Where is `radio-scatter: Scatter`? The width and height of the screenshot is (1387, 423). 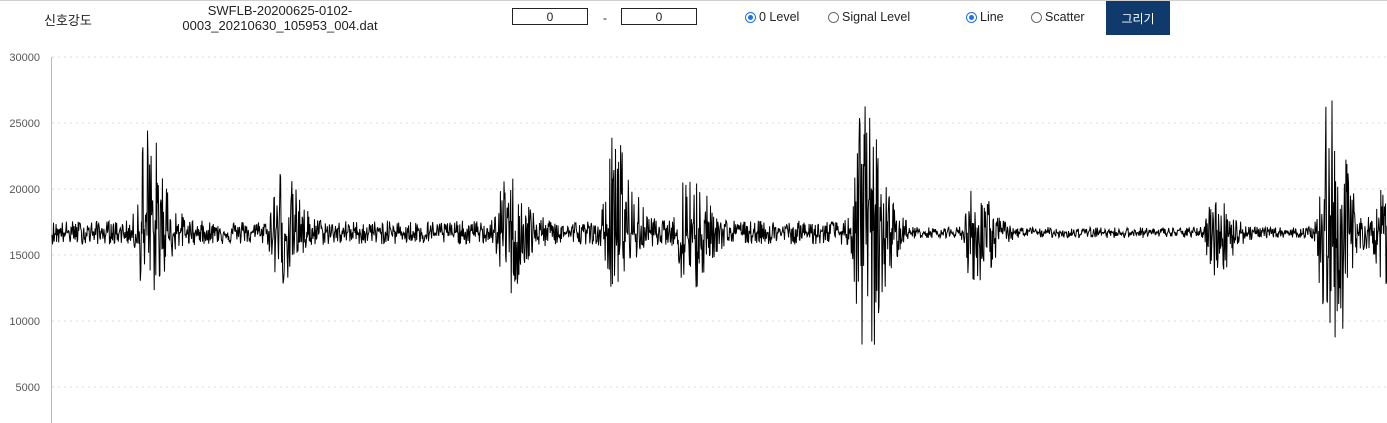
radio-scatter: Scatter is located at coordinates (1058, 17).